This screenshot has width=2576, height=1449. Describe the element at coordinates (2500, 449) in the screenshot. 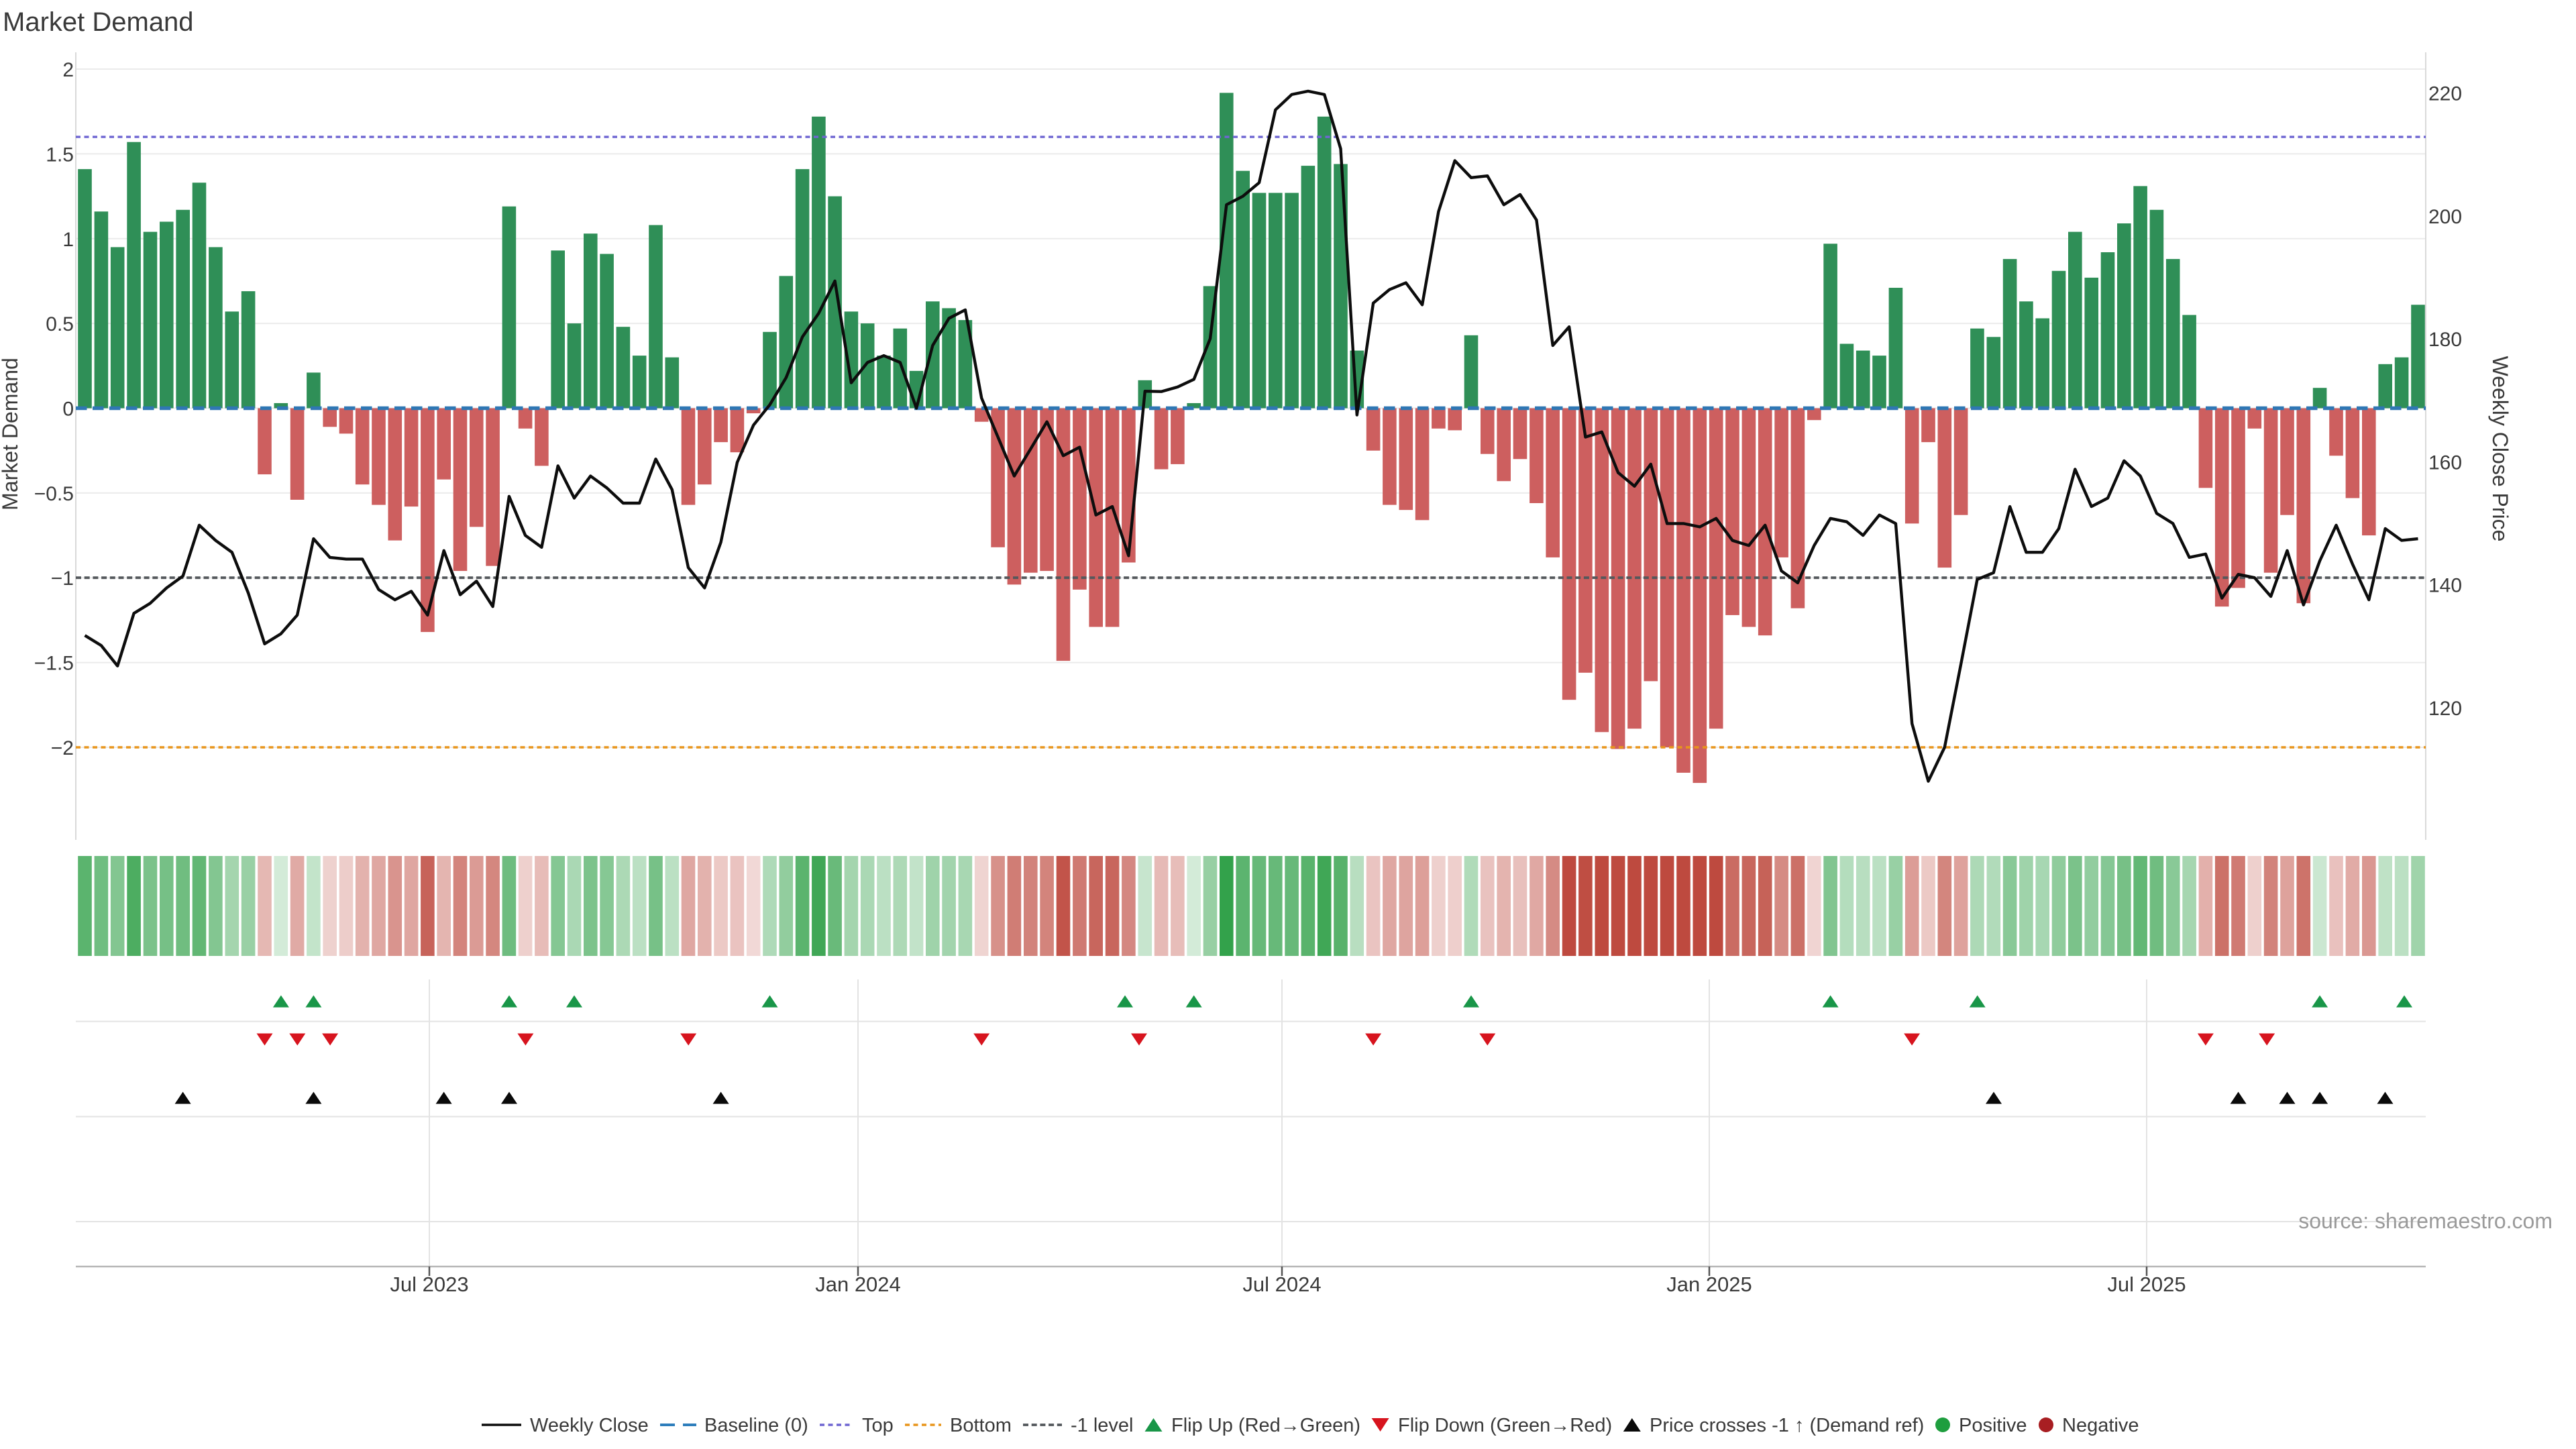

I see `svg-text: Weekly Close Price` at that location.